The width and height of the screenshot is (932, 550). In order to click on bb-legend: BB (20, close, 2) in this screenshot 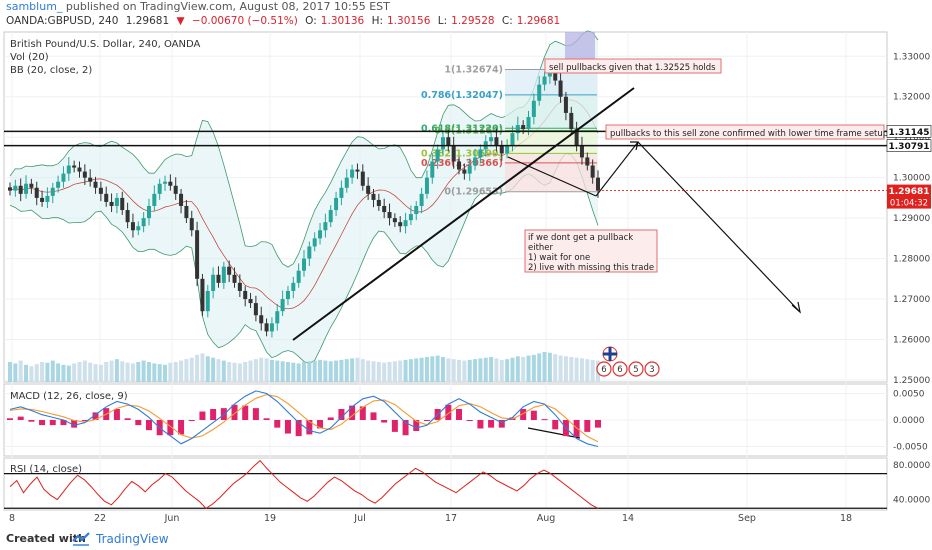, I will do `click(51, 70)`.